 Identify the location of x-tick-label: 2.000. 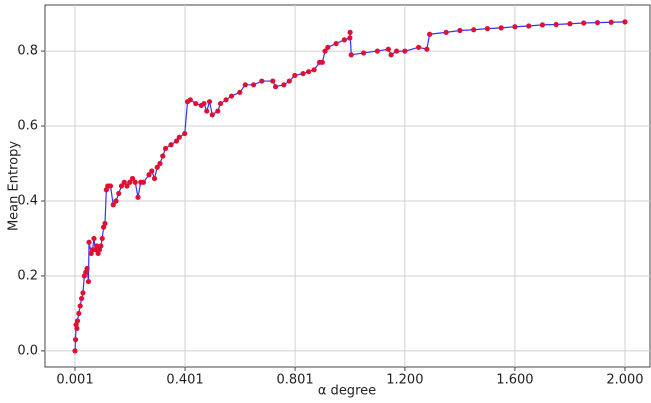
(624, 380).